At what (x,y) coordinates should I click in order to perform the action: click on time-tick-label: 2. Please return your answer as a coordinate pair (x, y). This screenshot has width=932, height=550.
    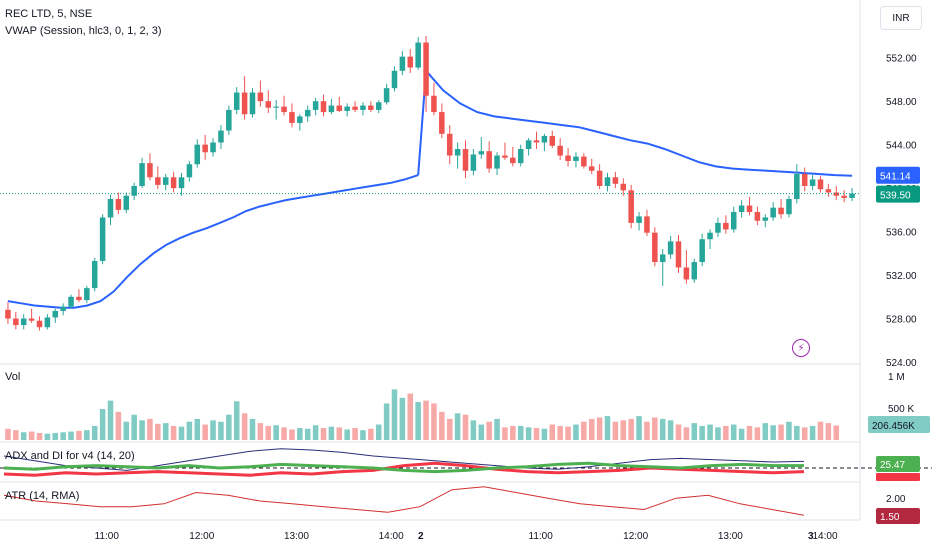
    Looking at the image, I should click on (421, 536).